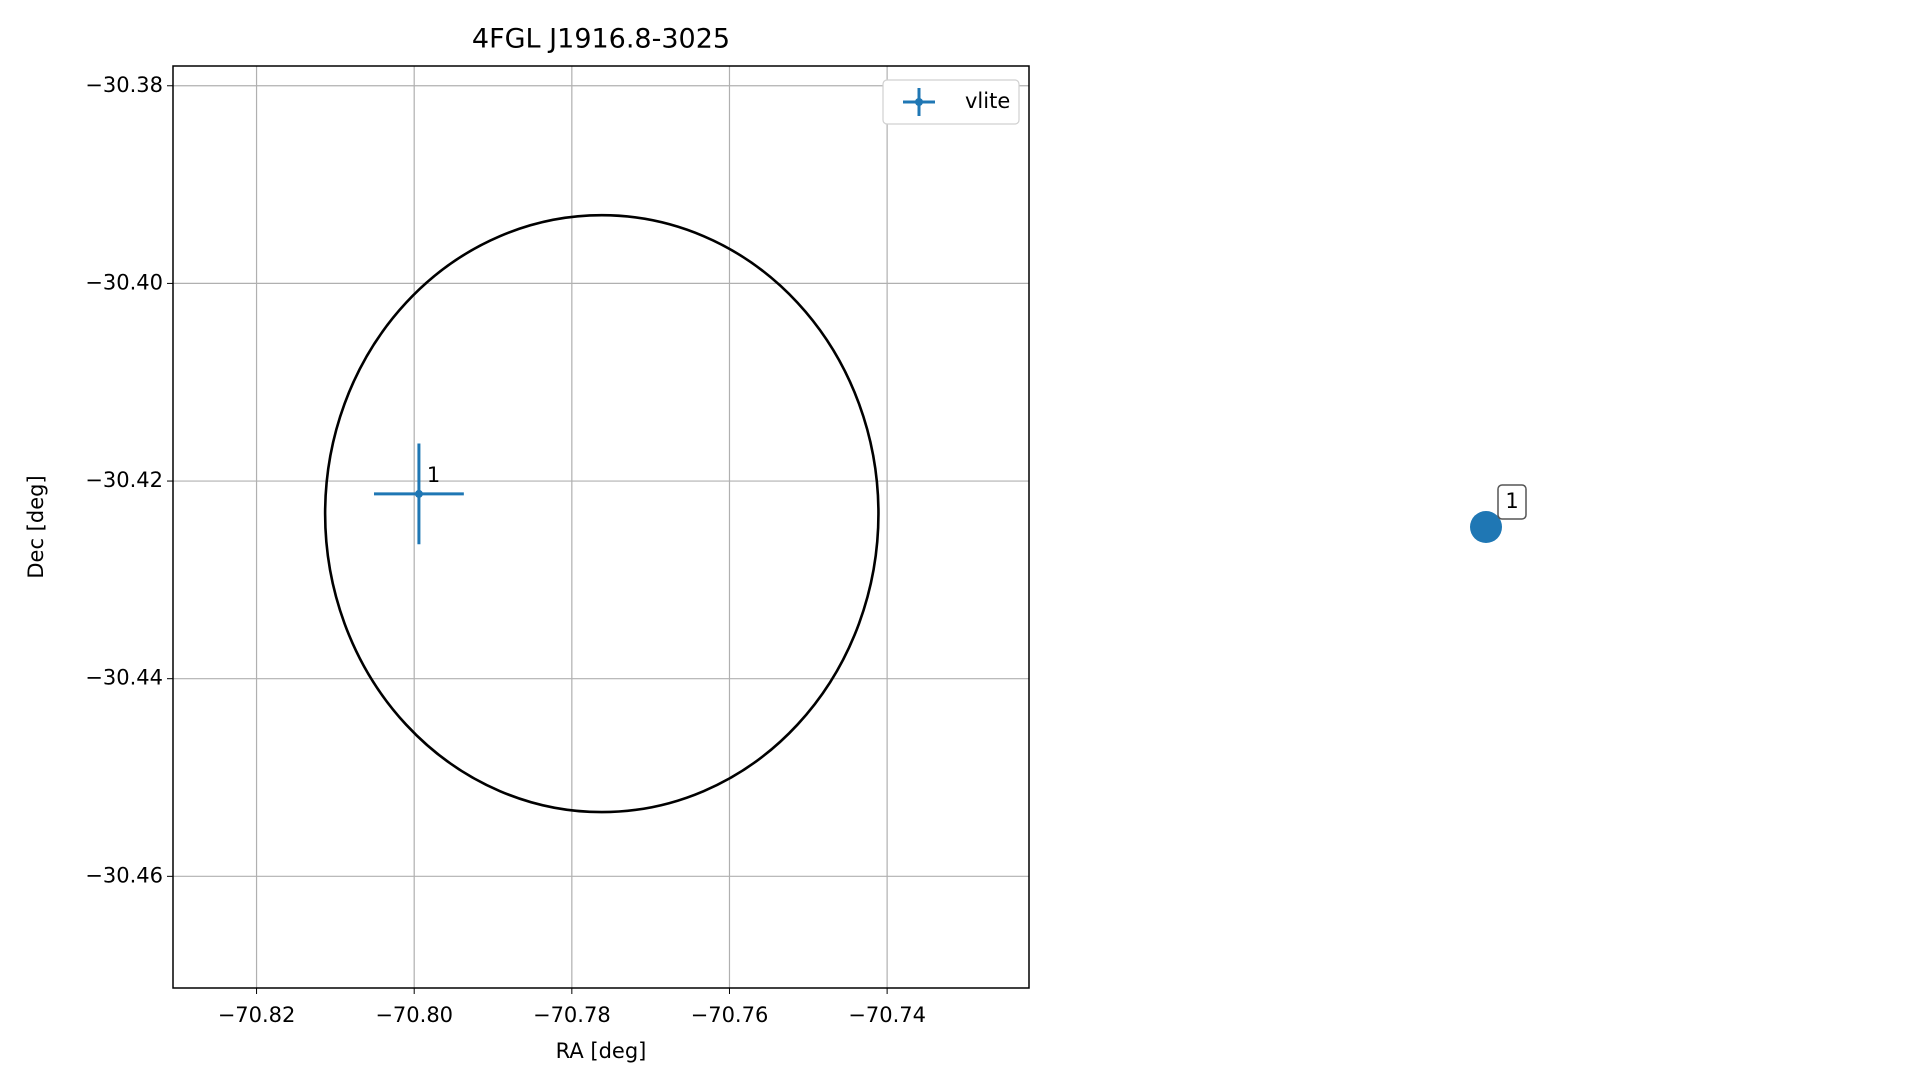 The width and height of the screenshot is (1919, 1080). What do you see at coordinates (257, 1015) in the screenshot?
I see `x-tick-label: −70.82` at bounding box center [257, 1015].